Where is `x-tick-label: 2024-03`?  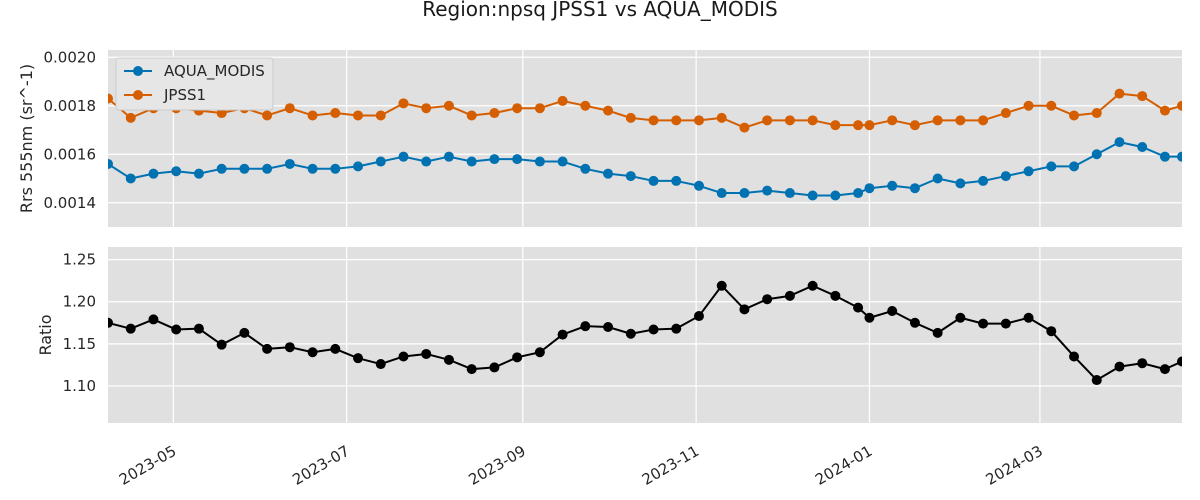 x-tick-label: 2024-03 is located at coordinates (1014, 465).